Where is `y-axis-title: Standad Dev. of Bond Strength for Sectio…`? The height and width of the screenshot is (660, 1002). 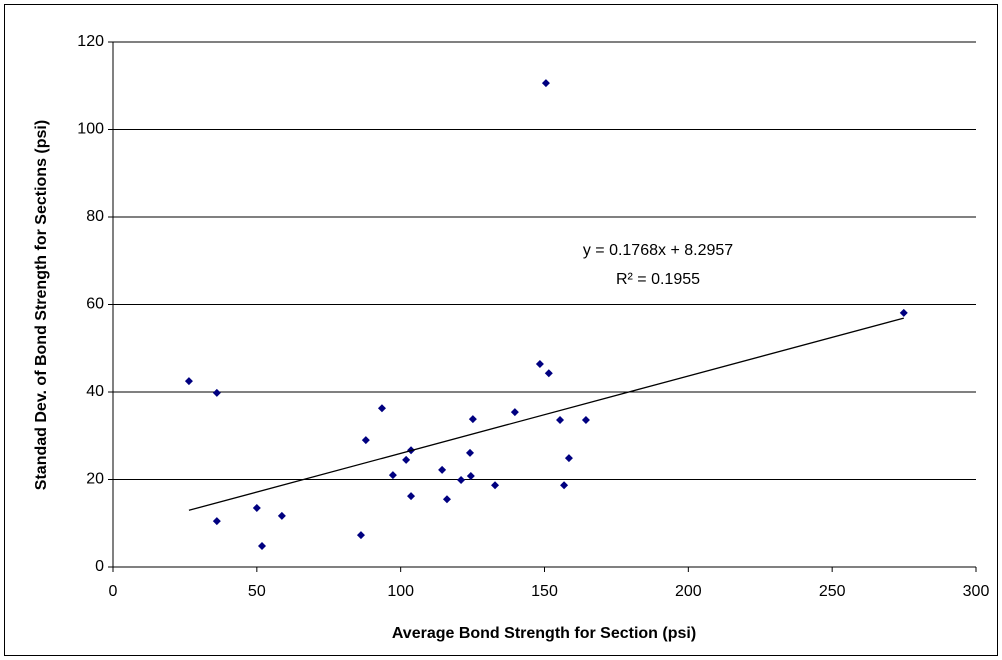 y-axis-title: Standad Dev. of Bond Strength for Sectio… is located at coordinates (41, 305).